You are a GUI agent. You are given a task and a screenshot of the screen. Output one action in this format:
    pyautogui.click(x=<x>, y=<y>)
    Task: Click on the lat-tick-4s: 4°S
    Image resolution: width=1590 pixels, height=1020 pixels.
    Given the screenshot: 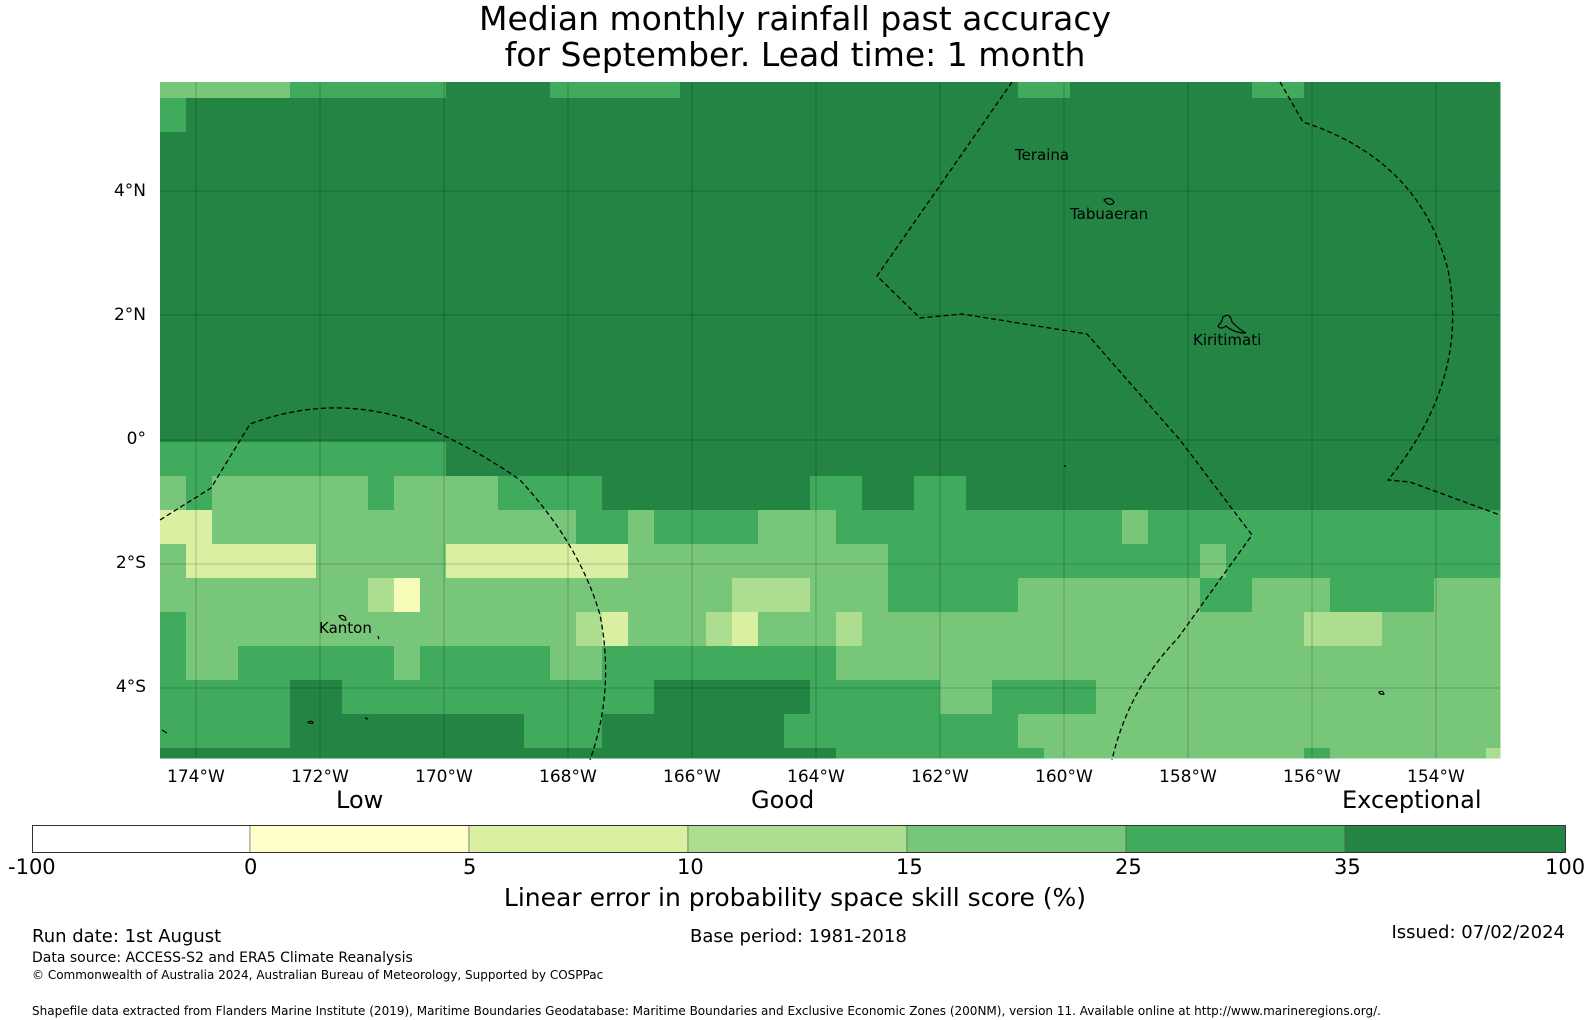 What is the action you would take?
    pyautogui.click(x=130, y=687)
    